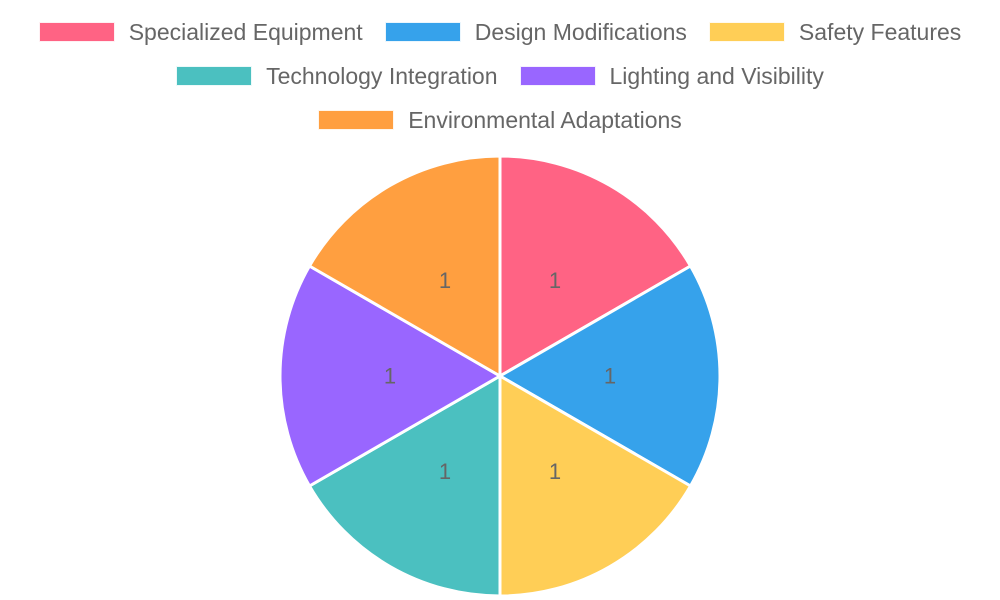 The width and height of the screenshot is (1000, 600). What do you see at coordinates (445, 280) in the screenshot?
I see `data-label-environmental-adaptations: 1` at bounding box center [445, 280].